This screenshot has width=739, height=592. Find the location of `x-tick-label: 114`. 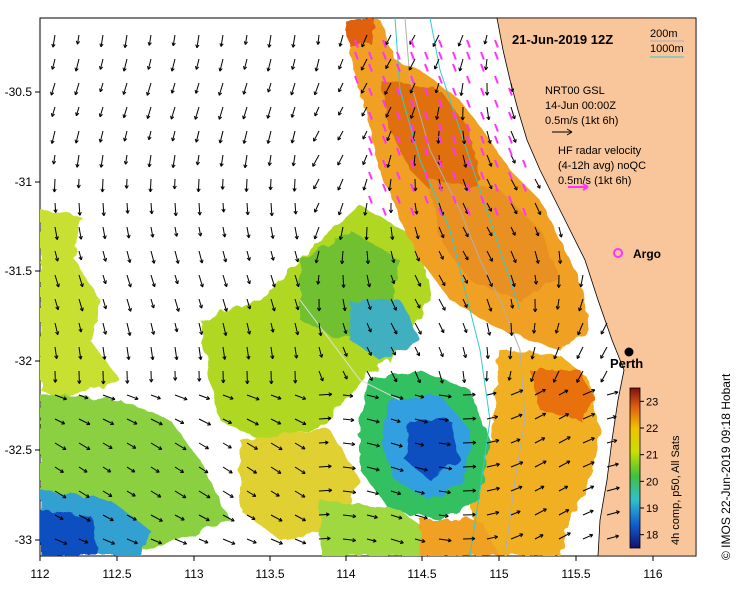

x-tick-label: 114 is located at coordinates (345, 574).